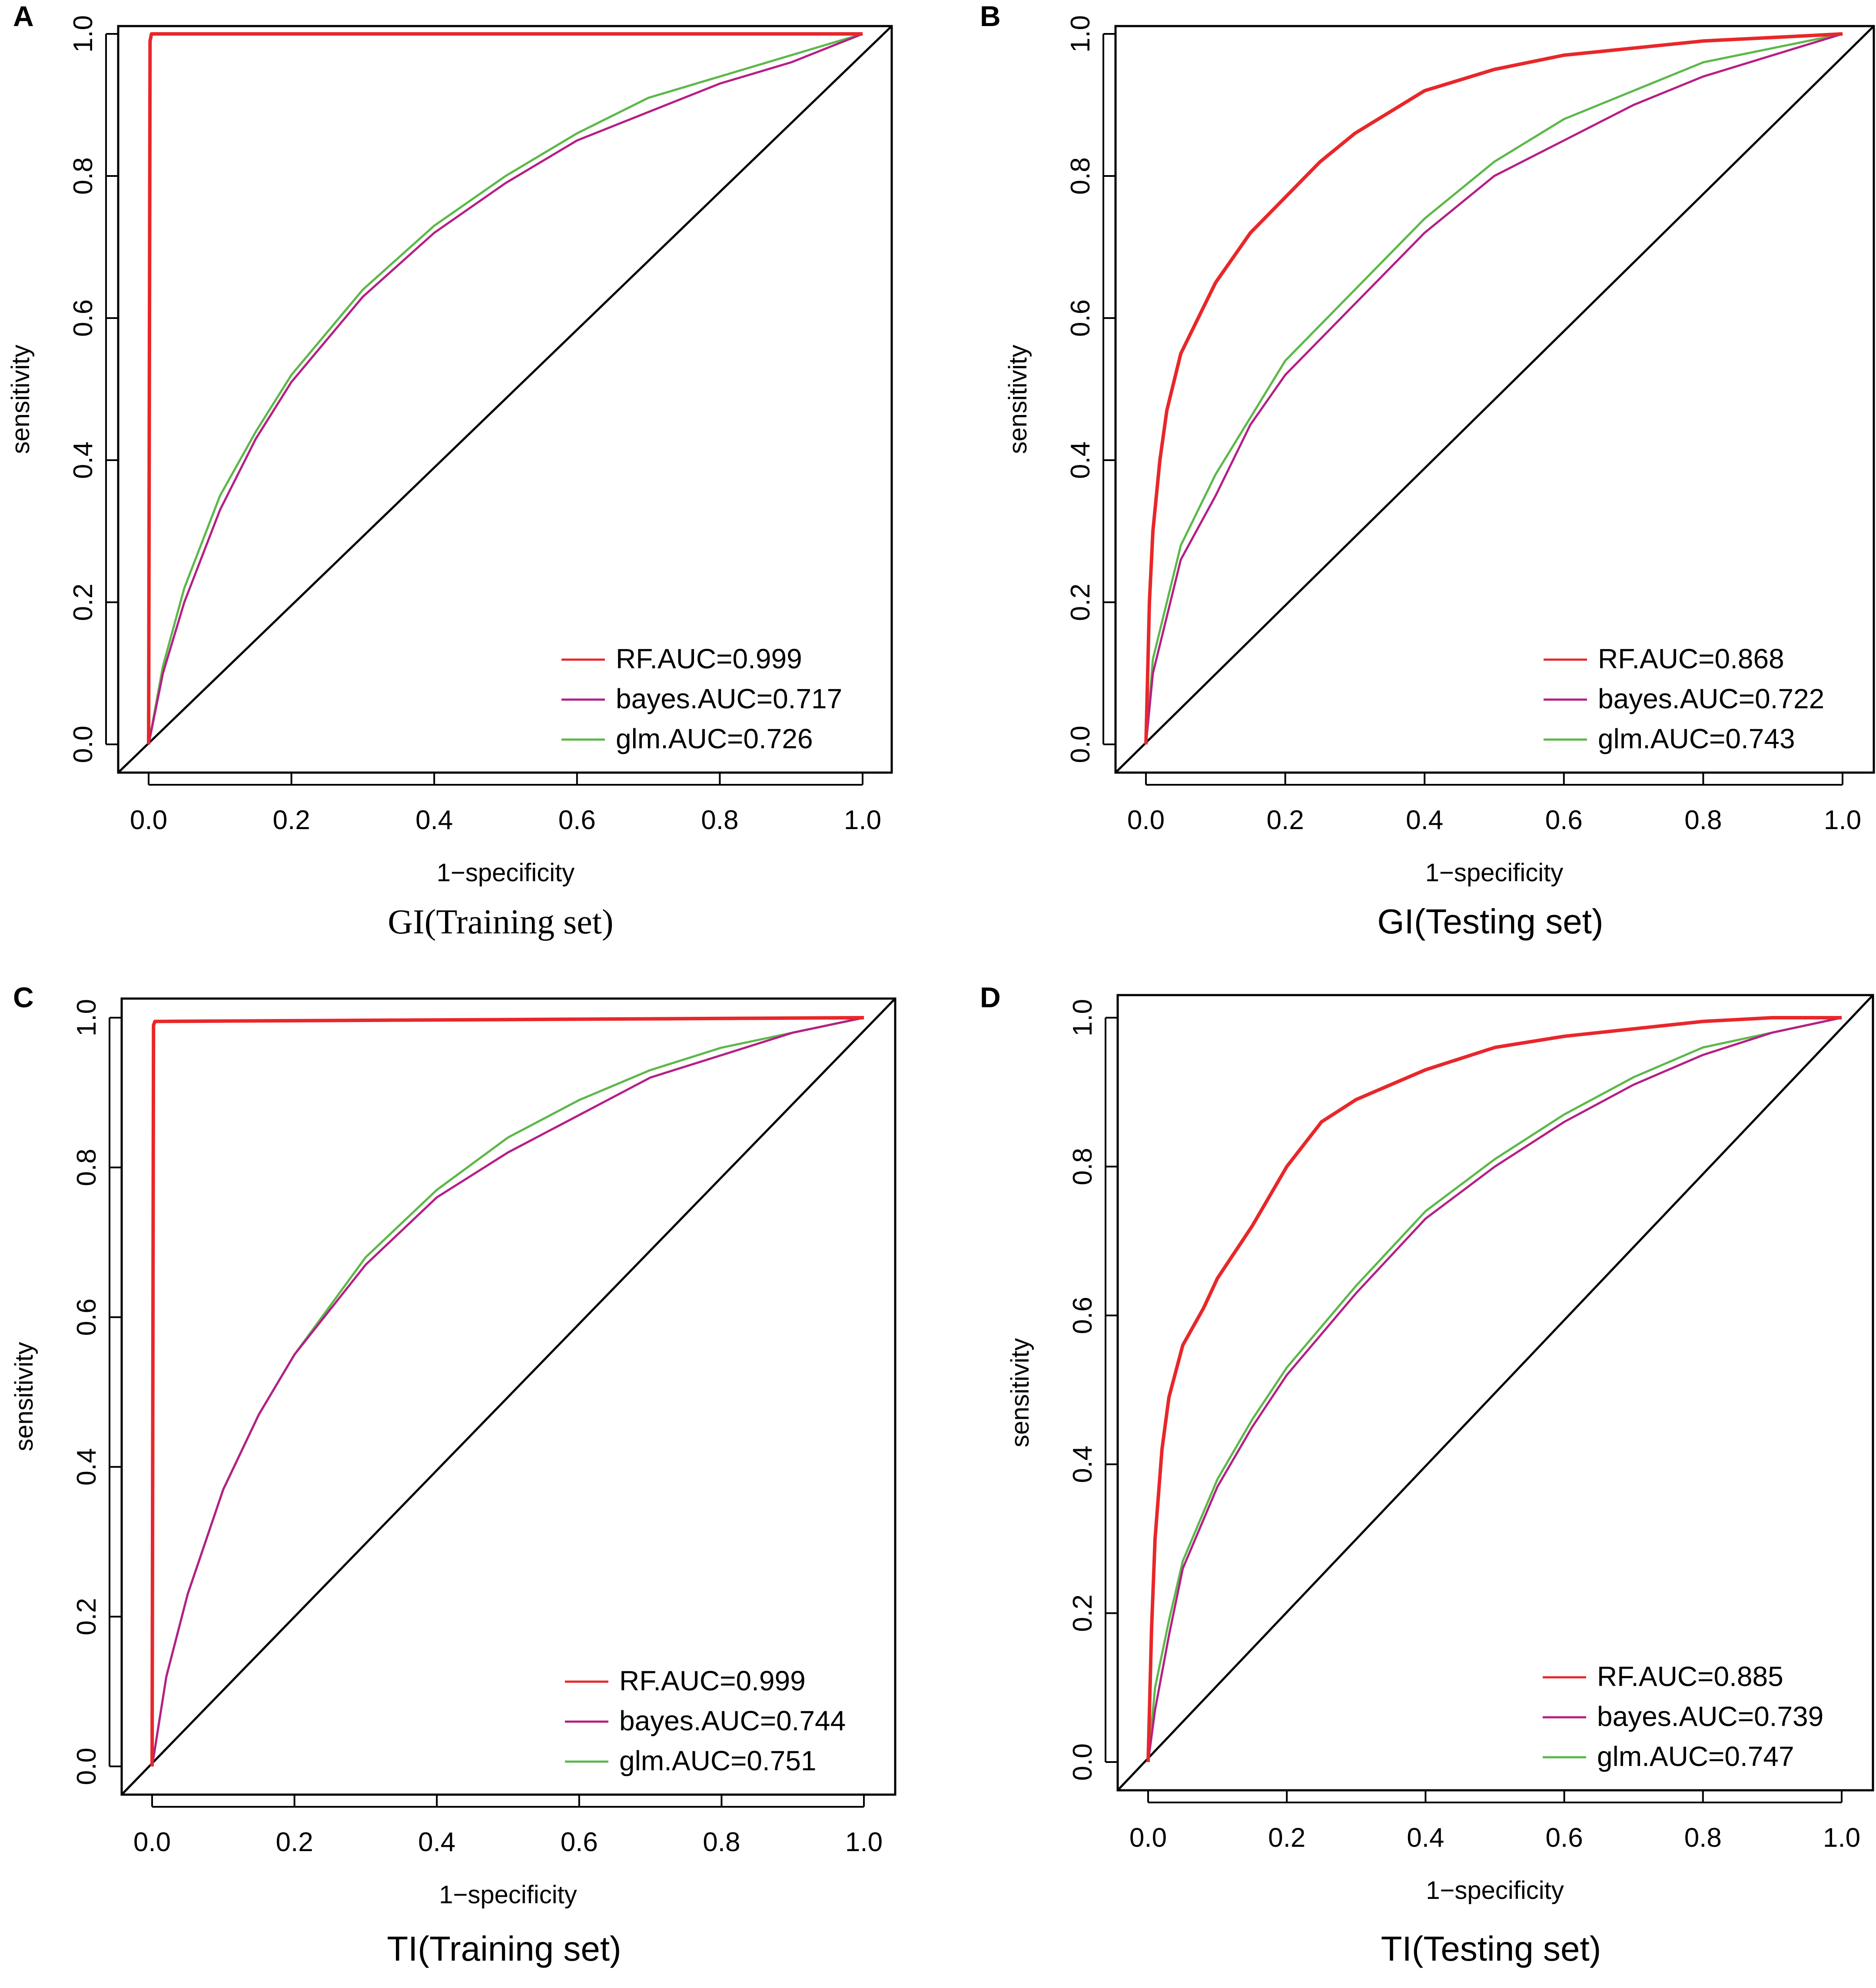  Describe the element at coordinates (729, 698) in the screenshot. I see `legend-label-bayes: bayes.AUC=0.717` at that location.